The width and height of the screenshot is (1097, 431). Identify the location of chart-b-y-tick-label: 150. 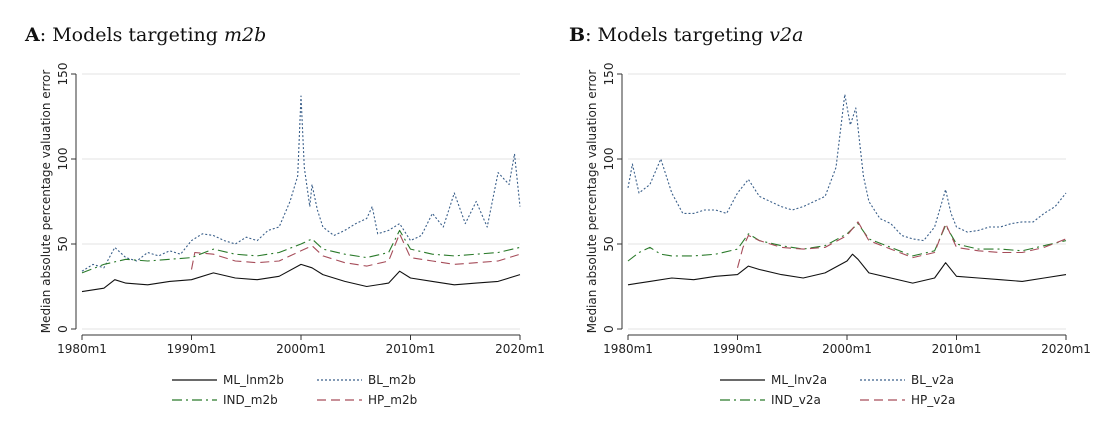
(609, 74).